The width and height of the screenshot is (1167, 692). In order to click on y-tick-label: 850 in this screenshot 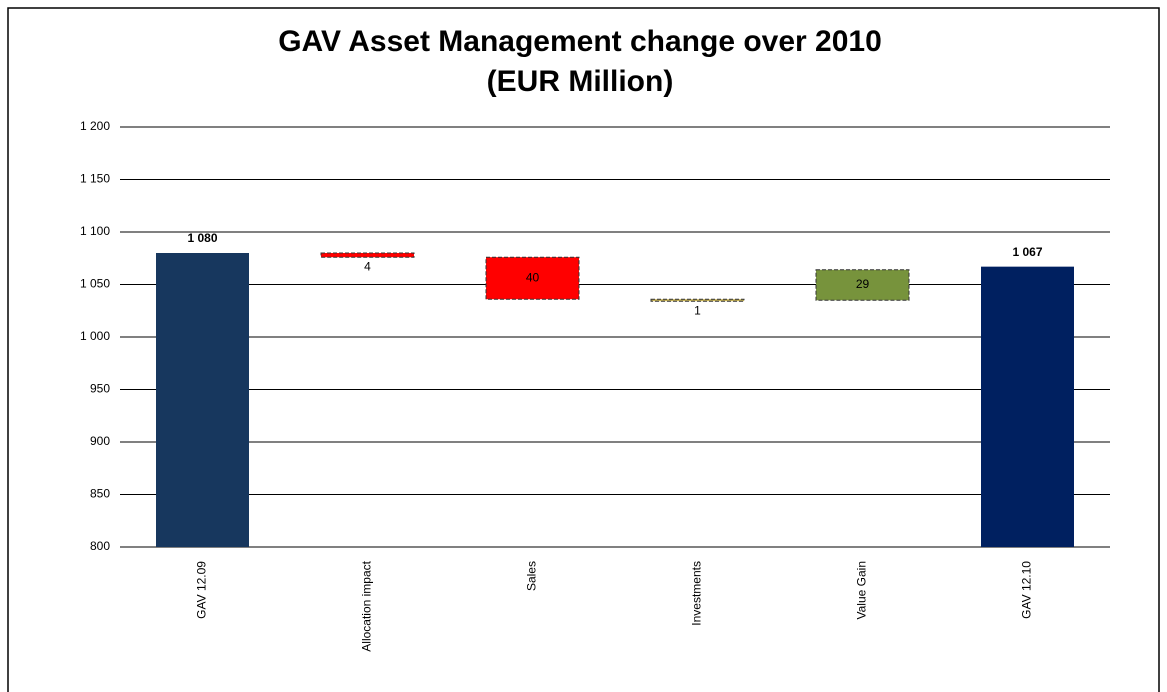, I will do `click(100, 494)`.